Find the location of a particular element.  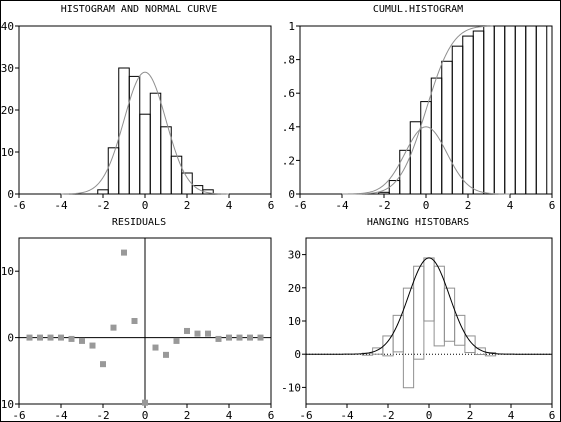

y-tick-label: .6 is located at coordinates (288, 93).